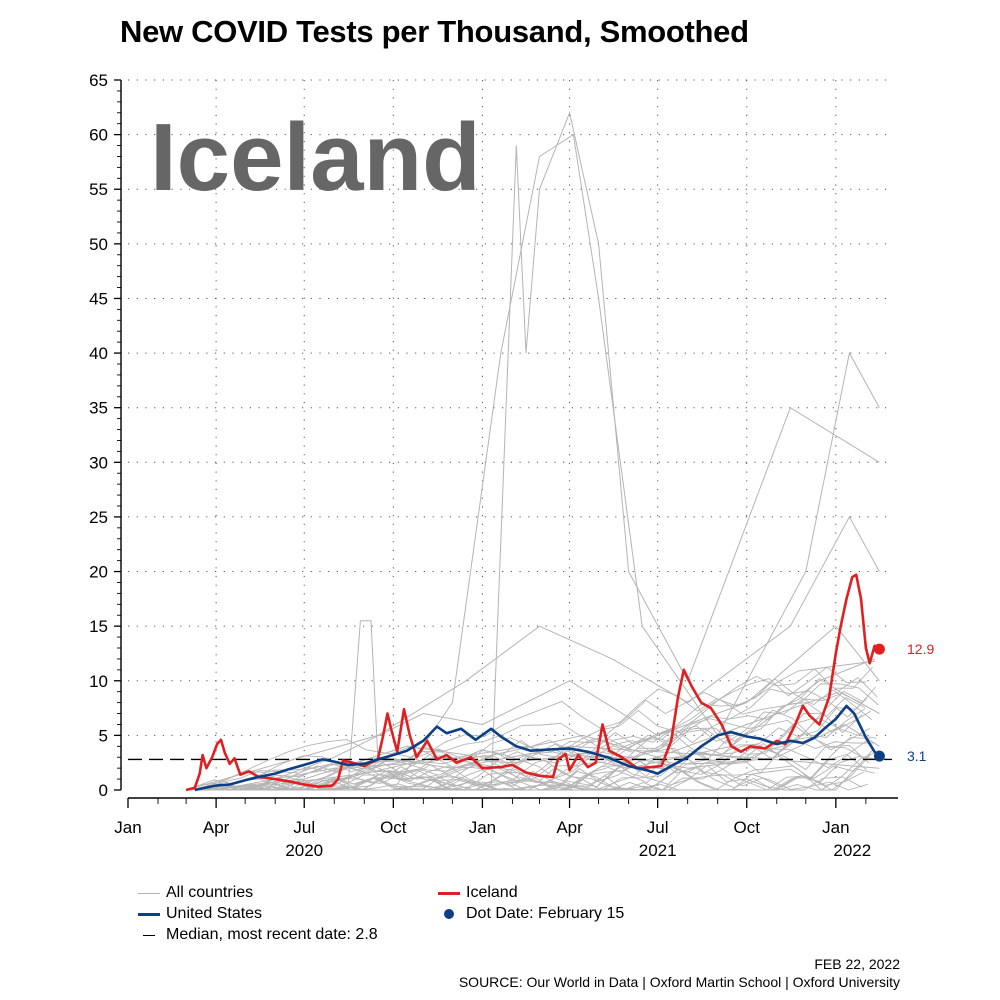 The width and height of the screenshot is (1000, 1000). What do you see at coordinates (879, 756) in the screenshot?
I see `end-dot-united-states` at bounding box center [879, 756].